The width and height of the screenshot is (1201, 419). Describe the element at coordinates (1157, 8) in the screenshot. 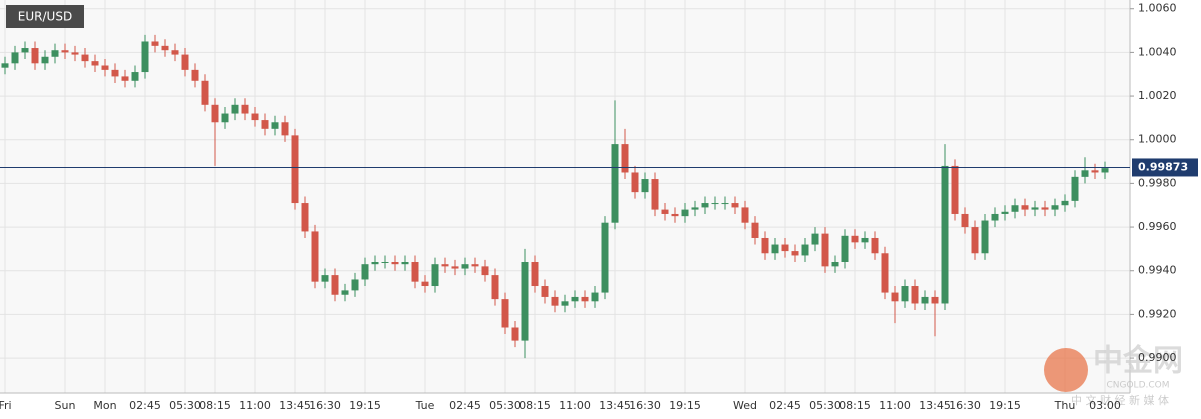

I see `y-tick-label: 1.0060` at that location.